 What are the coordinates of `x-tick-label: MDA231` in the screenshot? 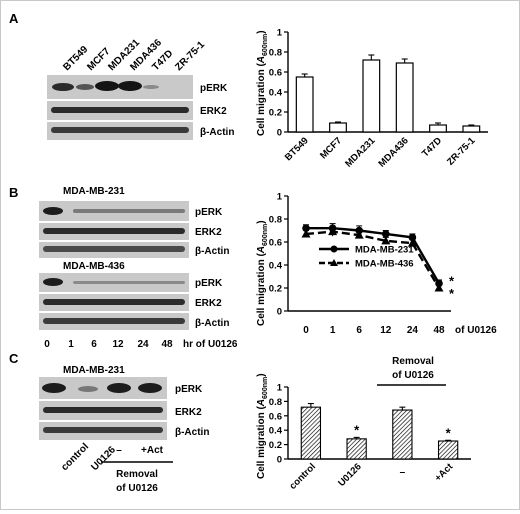 It's located at (360, 152).